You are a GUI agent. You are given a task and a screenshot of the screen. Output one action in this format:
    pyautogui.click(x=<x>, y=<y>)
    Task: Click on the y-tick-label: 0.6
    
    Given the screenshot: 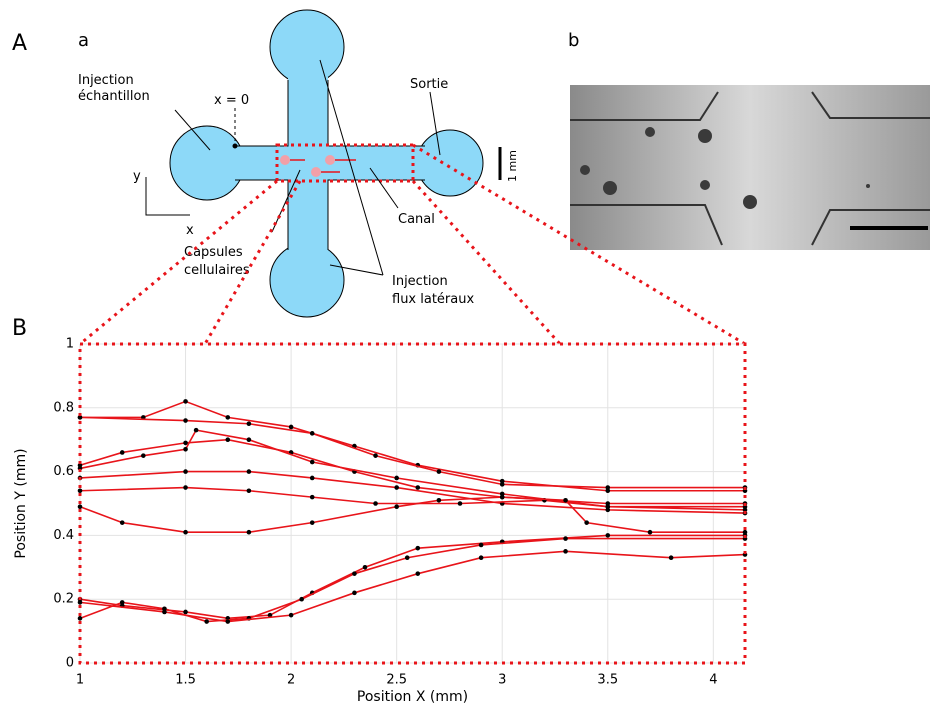 What is the action you would take?
    pyautogui.click(x=63, y=471)
    